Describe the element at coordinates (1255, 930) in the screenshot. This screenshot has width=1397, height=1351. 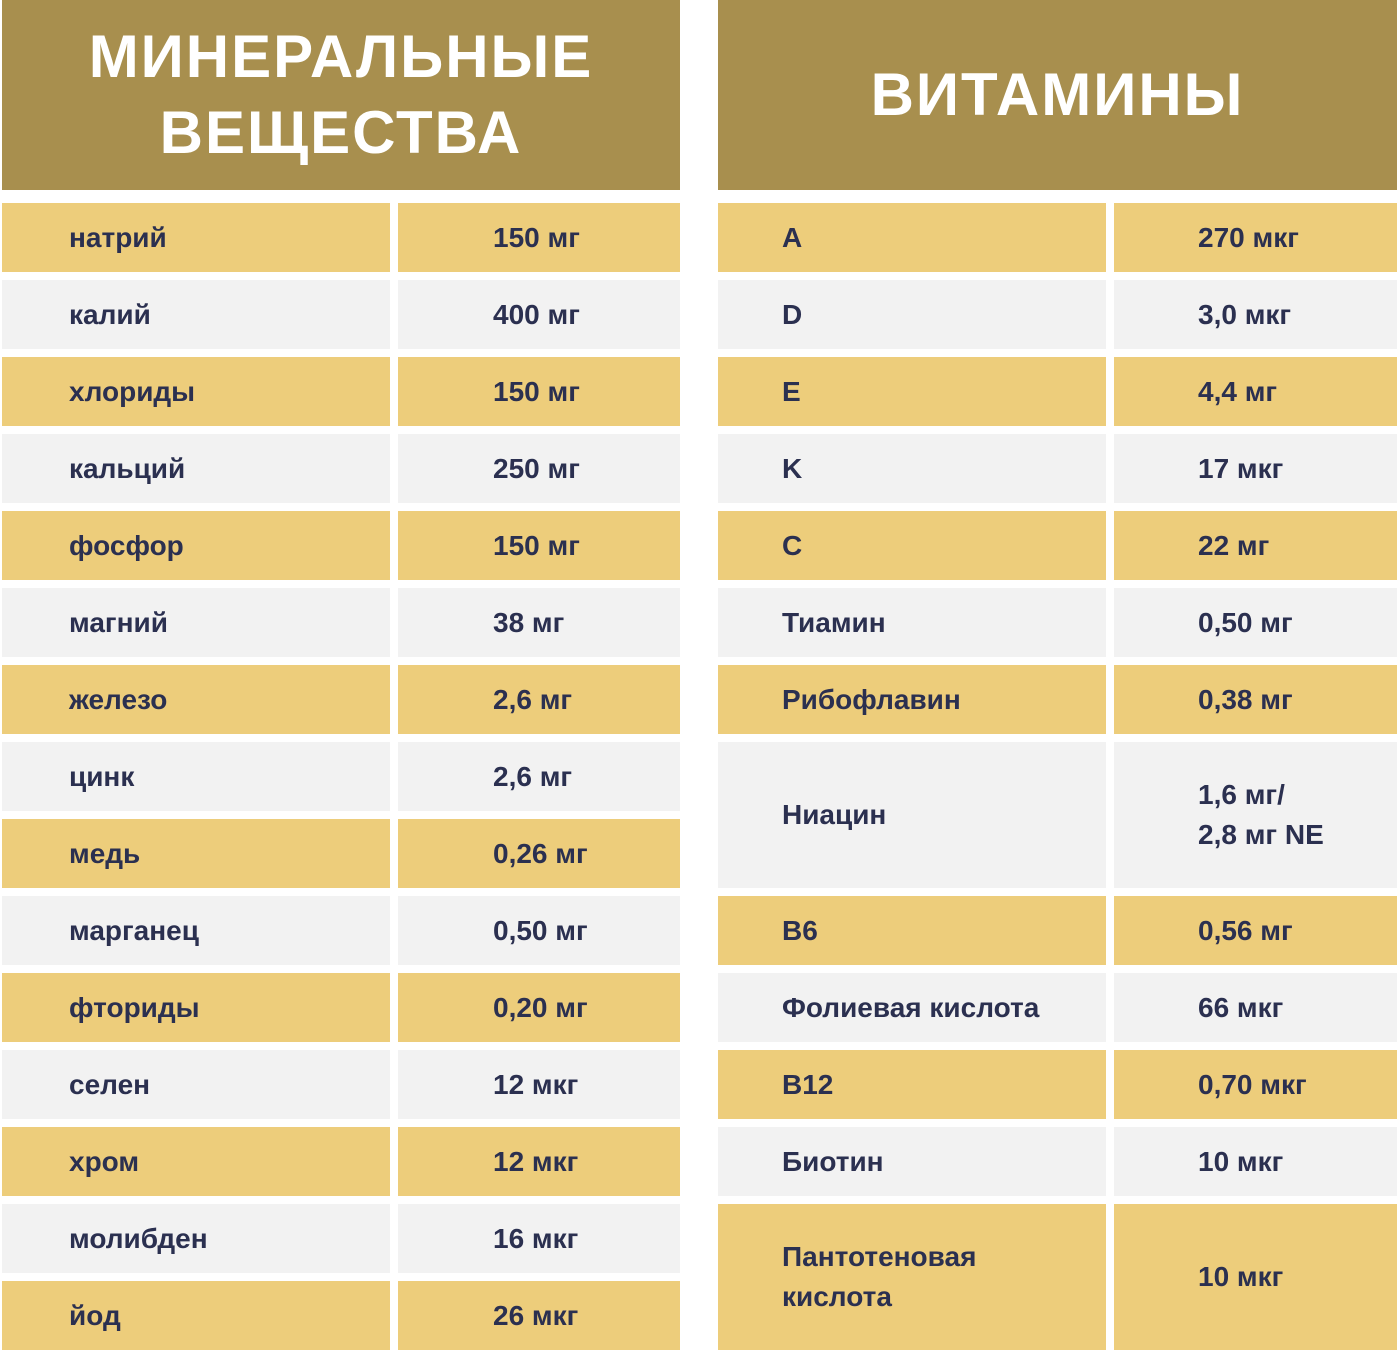
I see `row-value: 0,56 мг` at that location.